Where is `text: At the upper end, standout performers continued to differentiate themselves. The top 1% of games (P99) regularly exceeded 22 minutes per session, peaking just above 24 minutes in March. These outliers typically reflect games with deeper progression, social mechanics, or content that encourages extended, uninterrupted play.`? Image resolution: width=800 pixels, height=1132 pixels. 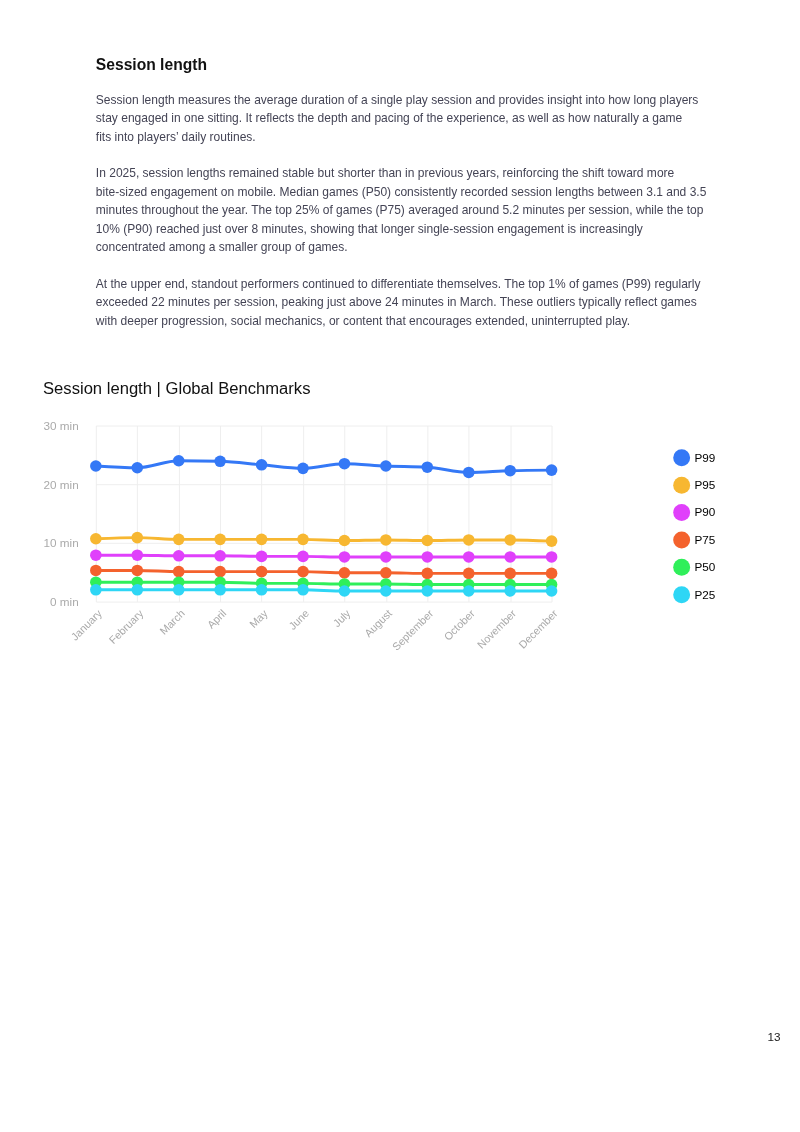 text: At the upper end, standout performers continued to differentiate themselves. The top 1% of games (P99) regularly exceeded 22 minutes per session, peaking just above 24 minutes in March. These outliers typically reflect games with deeper progression, social mechanics, or content that encourages extended, uninterrupted play. is located at coordinates (397, 302).